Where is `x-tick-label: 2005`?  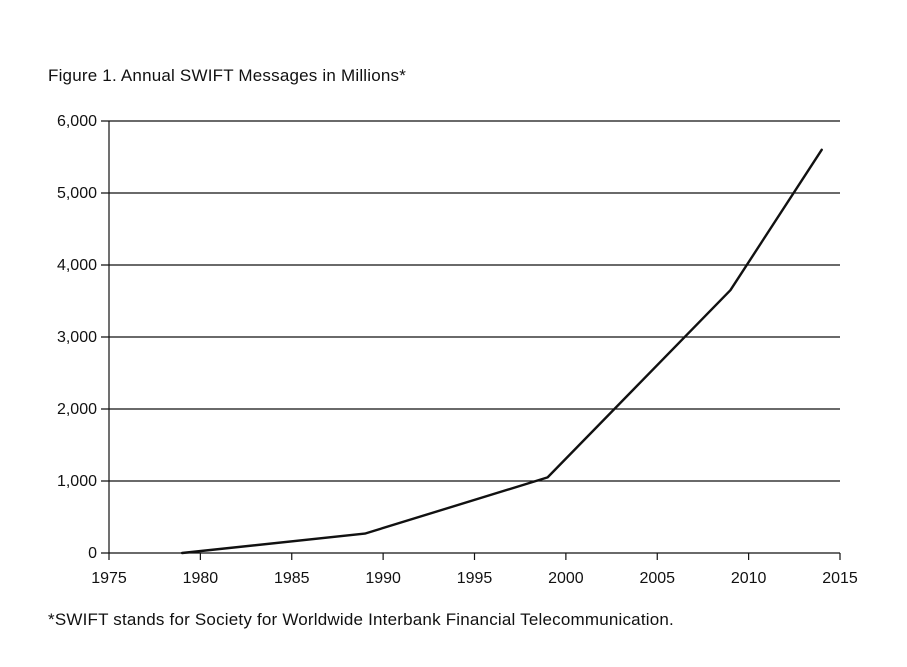
x-tick-label: 2005 is located at coordinates (657, 578).